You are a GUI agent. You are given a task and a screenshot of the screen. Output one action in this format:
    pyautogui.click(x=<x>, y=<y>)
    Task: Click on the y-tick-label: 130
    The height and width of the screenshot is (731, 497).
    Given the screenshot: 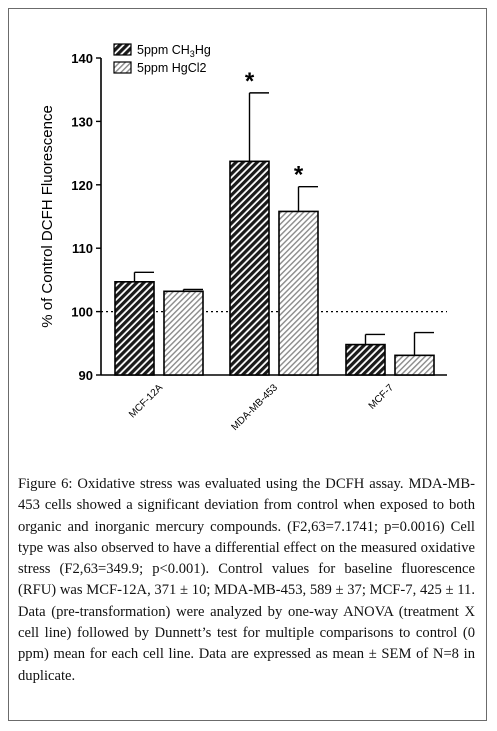 What is the action you would take?
    pyautogui.click(x=82, y=121)
    